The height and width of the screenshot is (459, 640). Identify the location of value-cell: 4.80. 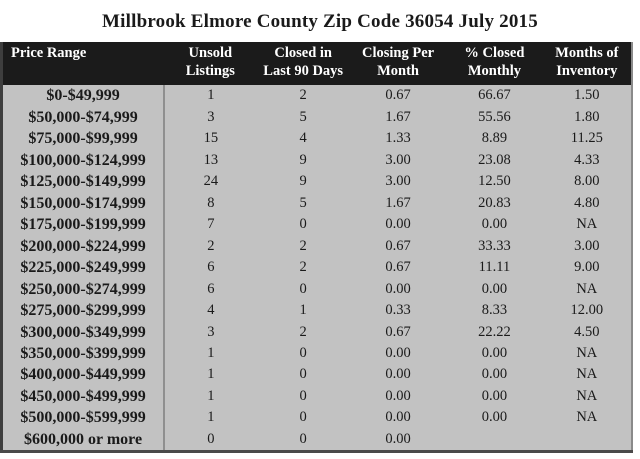
(587, 203).